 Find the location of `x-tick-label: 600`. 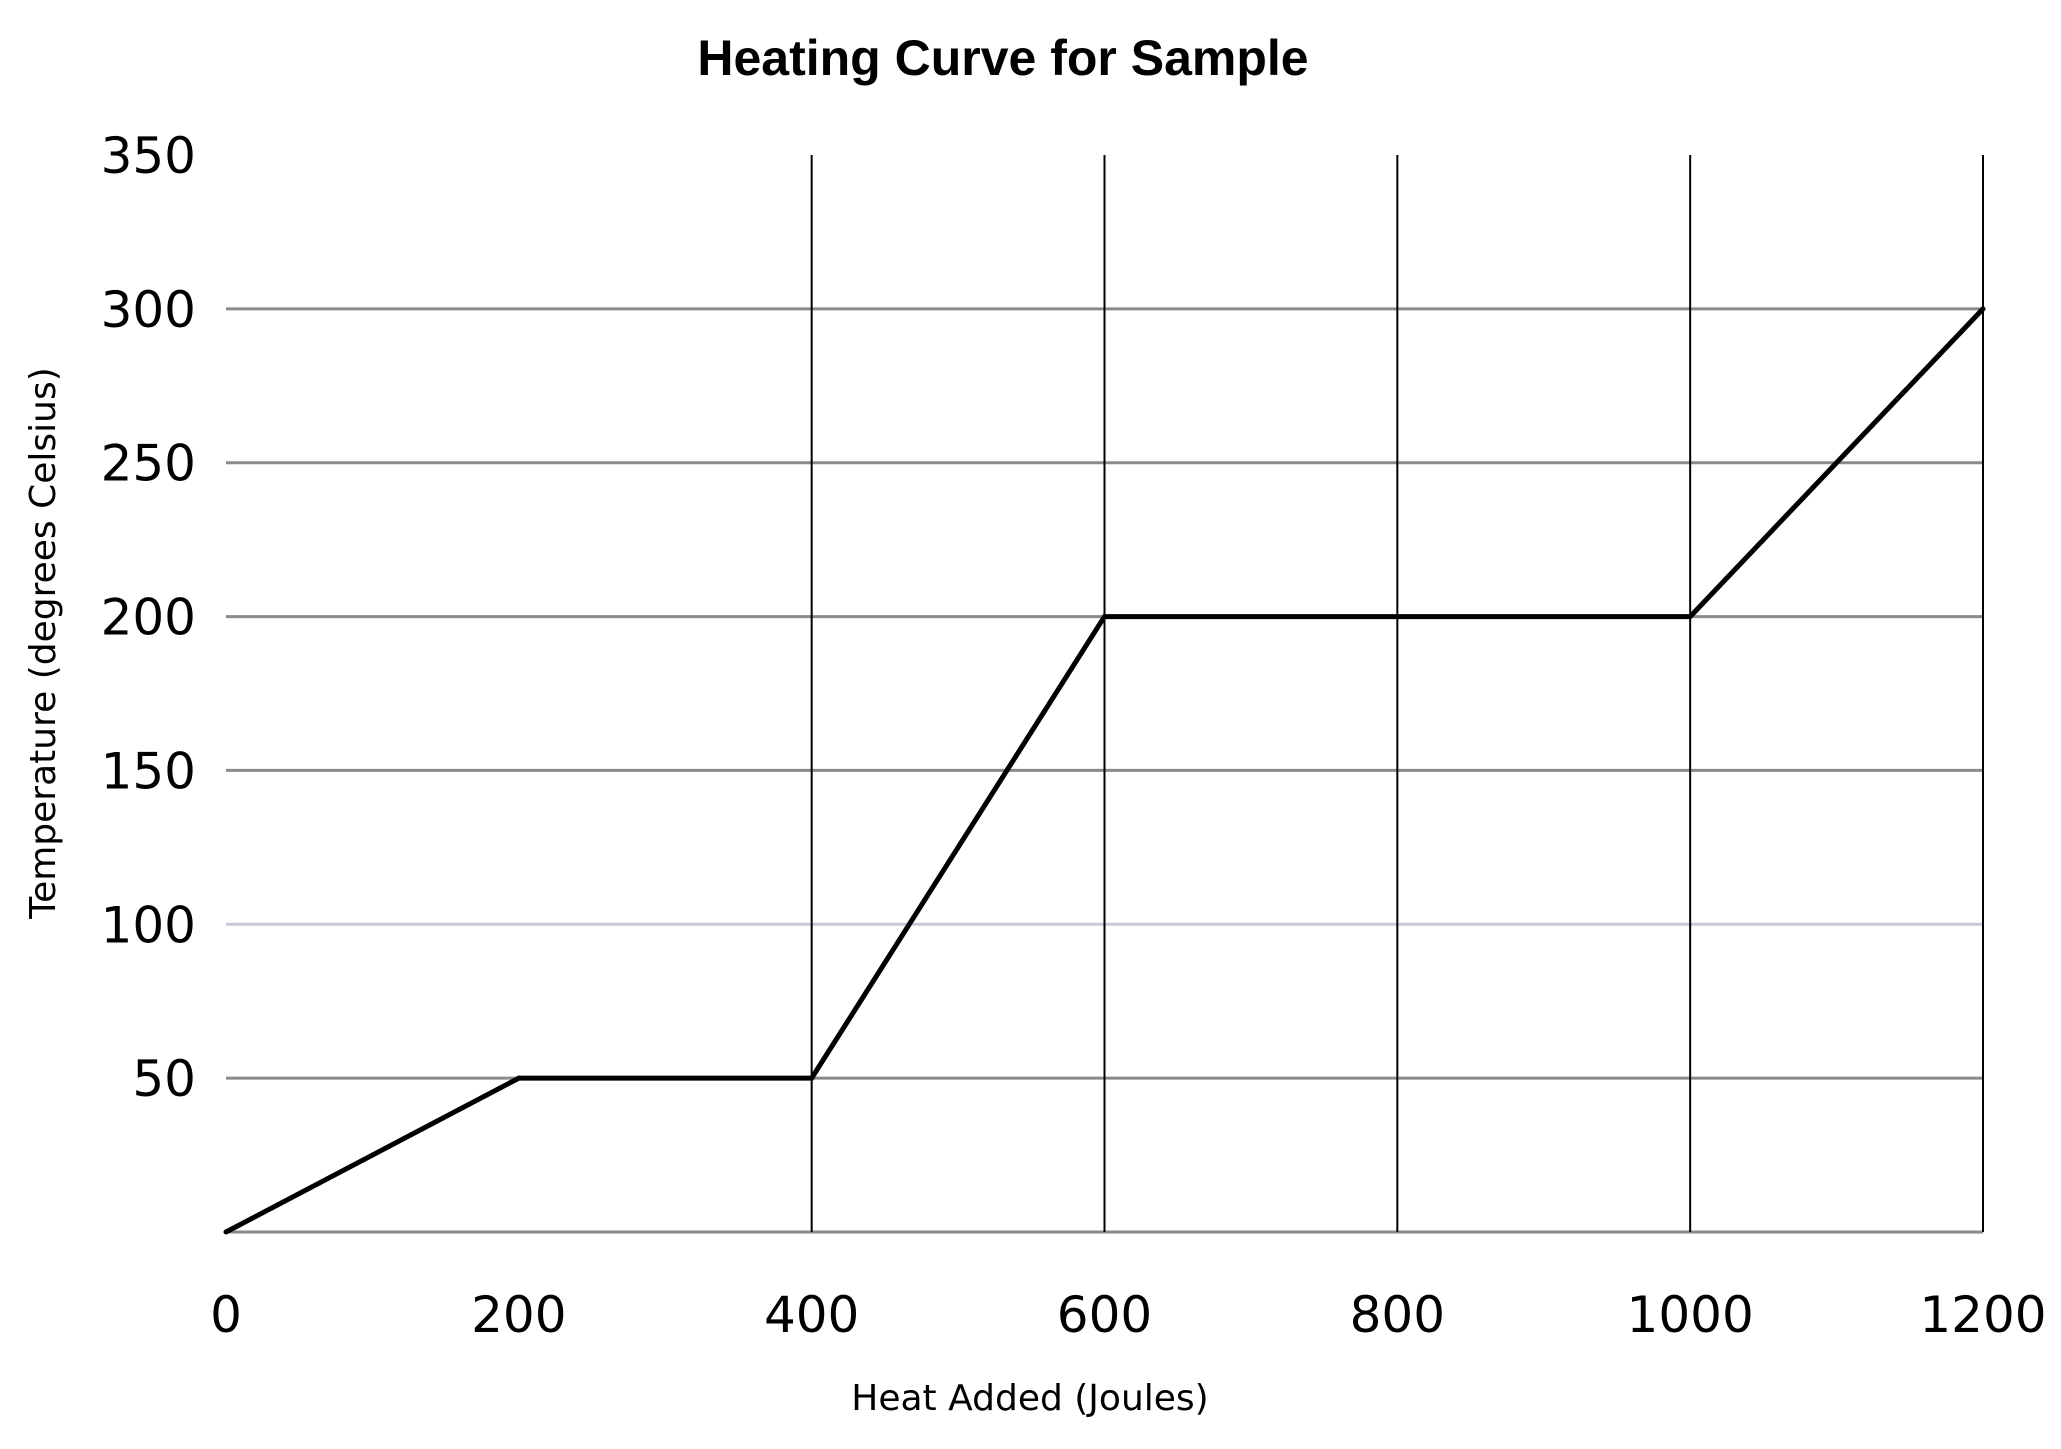

x-tick-label: 600 is located at coordinates (1104, 1315).